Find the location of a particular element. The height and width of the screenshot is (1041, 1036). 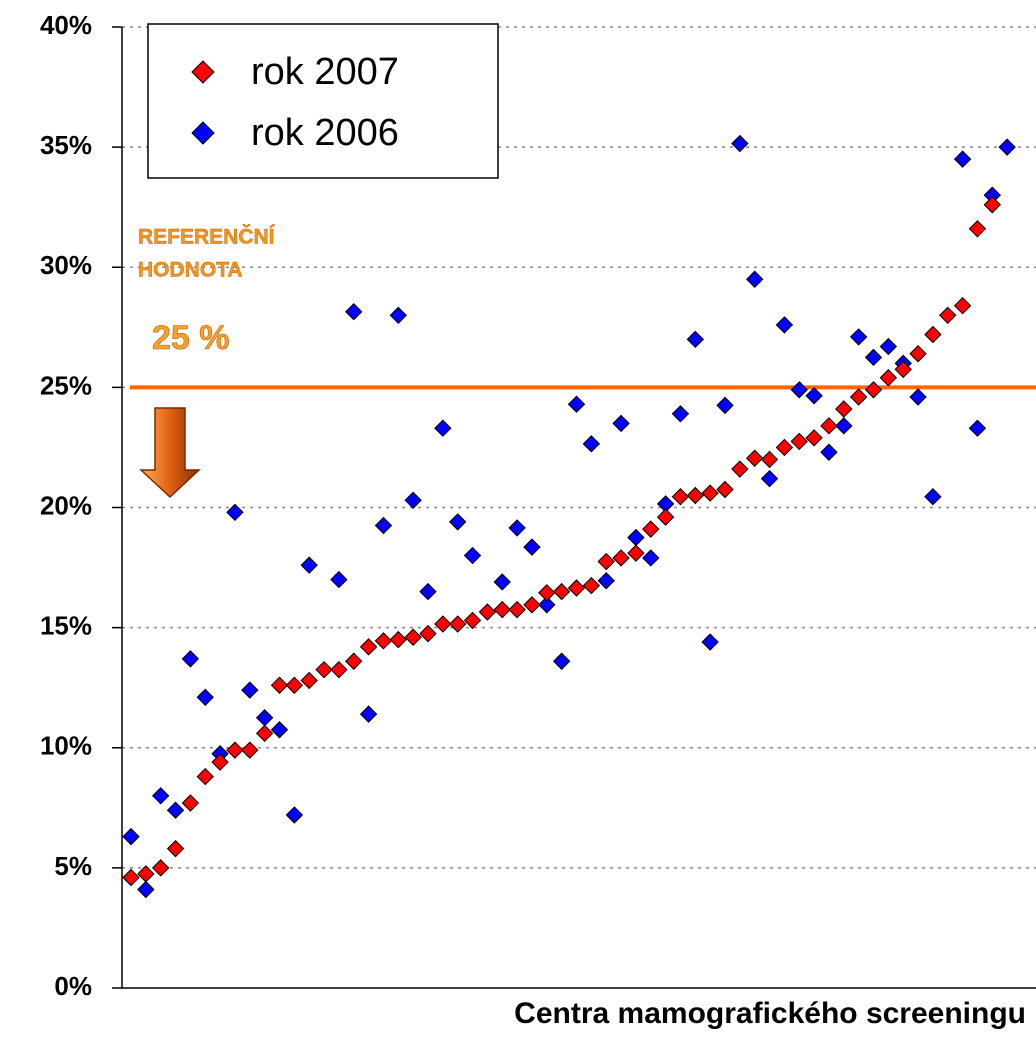

reference-label: HODNOTA is located at coordinates (190, 270).